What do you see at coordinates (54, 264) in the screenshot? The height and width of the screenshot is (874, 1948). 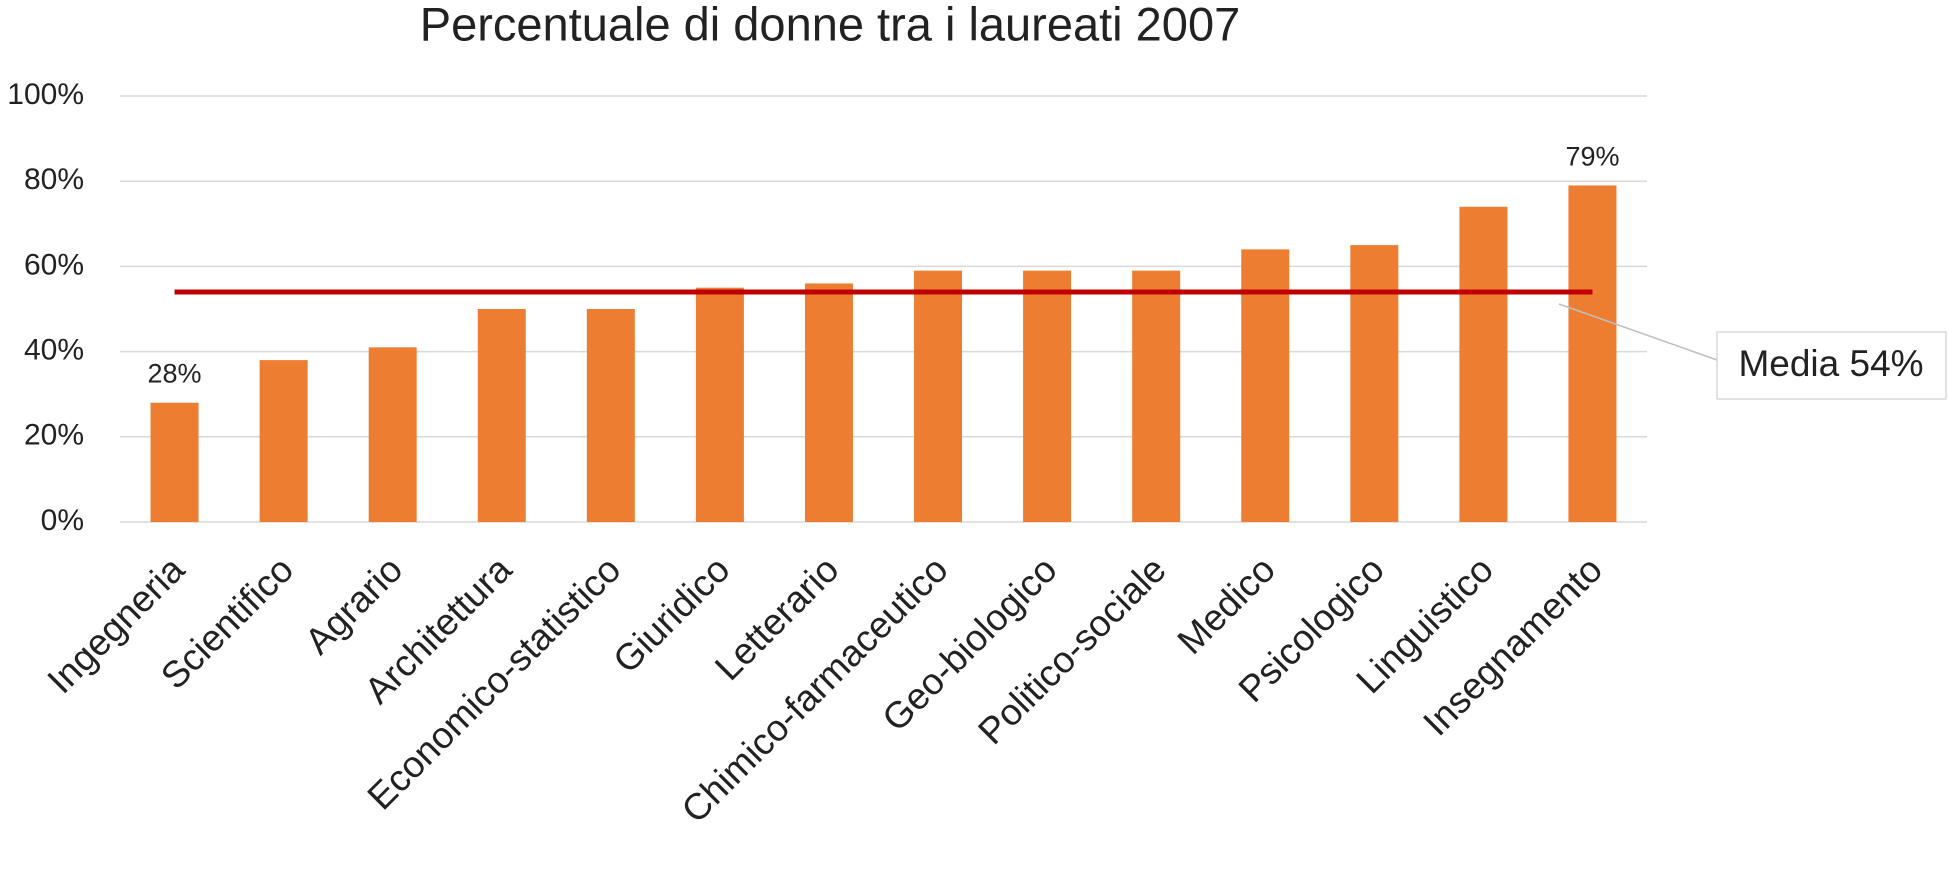 I see `y-tick-label: 60%` at bounding box center [54, 264].